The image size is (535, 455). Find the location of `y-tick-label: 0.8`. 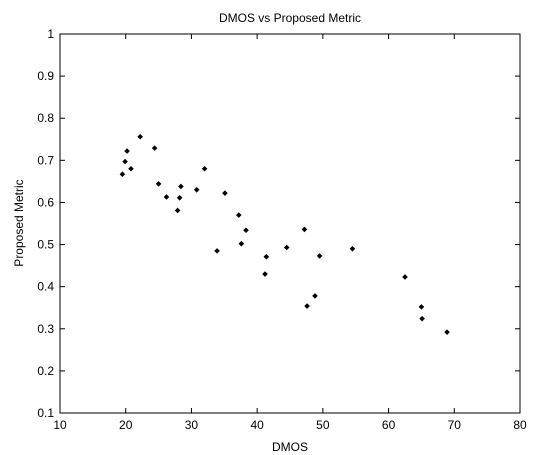

y-tick-label: 0.8 is located at coordinates (45, 118).